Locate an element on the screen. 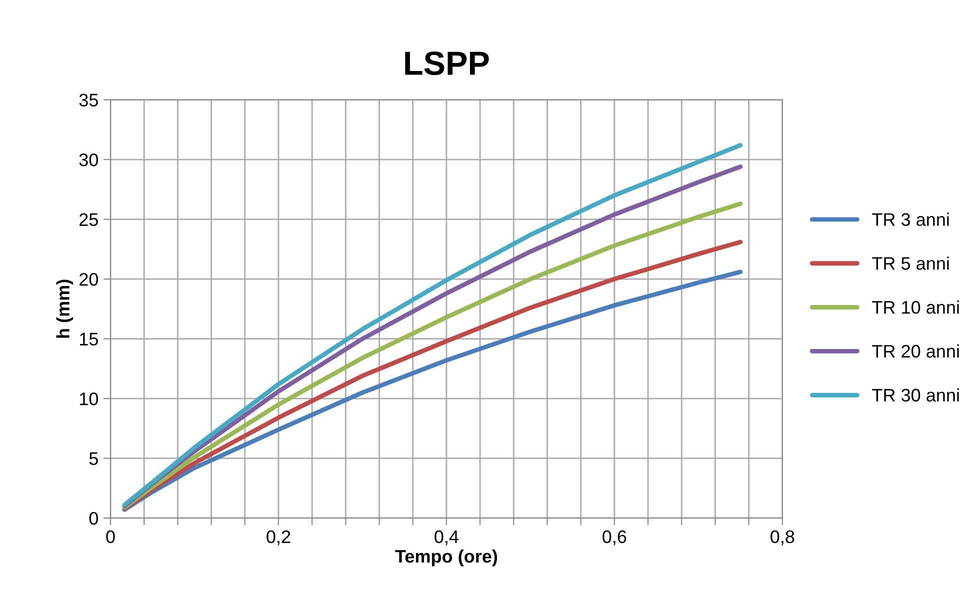 This screenshot has width=978, height=601. legend-label: TR 3 anni is located at coordinates (910, 219).